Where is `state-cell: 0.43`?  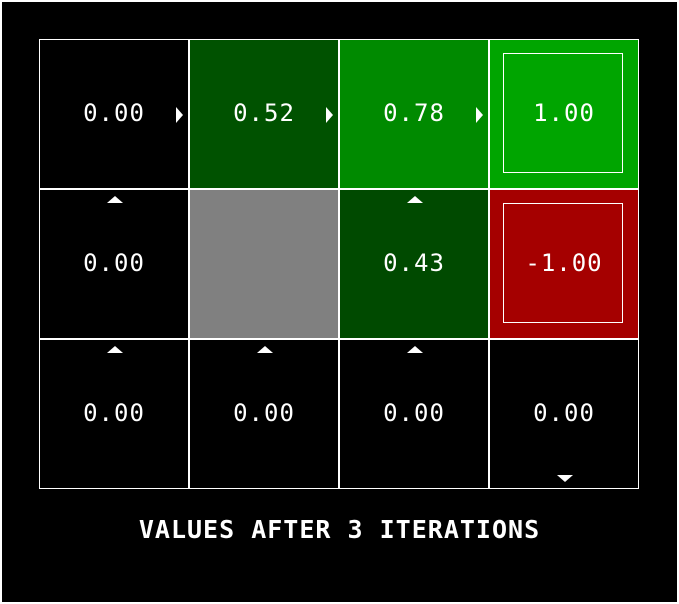
state-cell: 0.43 is located at coordinates (414, 264).